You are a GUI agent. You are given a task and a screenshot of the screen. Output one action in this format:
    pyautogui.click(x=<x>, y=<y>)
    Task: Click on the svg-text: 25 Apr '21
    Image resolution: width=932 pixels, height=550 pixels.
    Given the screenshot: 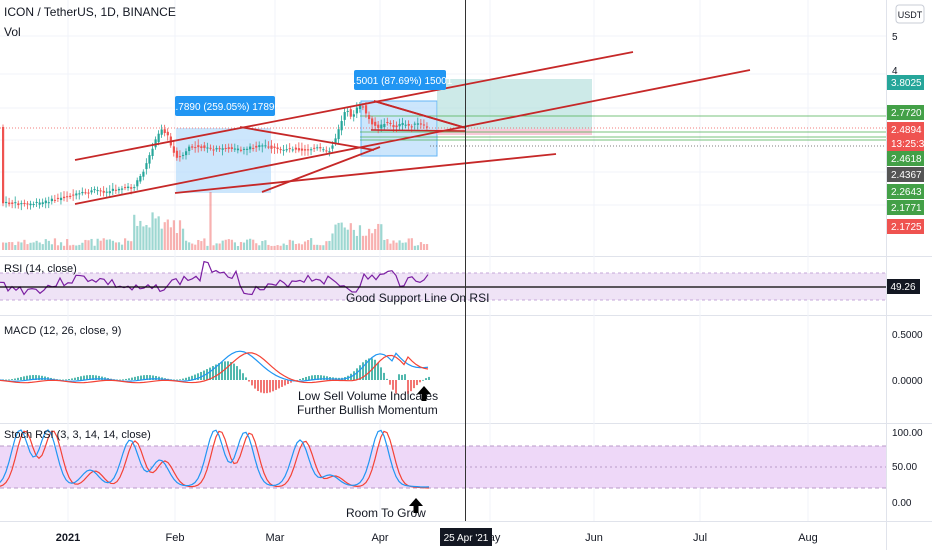 What is the action you would take?
    pyautogui.click(x=466, y=538)
    